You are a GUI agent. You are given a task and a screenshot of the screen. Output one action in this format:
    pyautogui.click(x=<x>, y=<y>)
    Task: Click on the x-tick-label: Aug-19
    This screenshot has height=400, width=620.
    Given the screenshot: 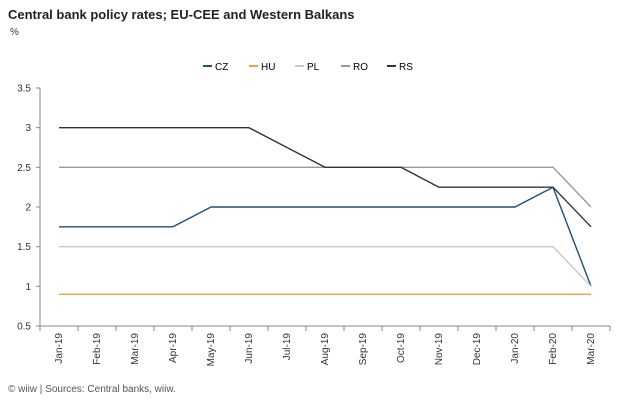 What is the action you would take?
    pyautogui.click(x=325, y=349)
    